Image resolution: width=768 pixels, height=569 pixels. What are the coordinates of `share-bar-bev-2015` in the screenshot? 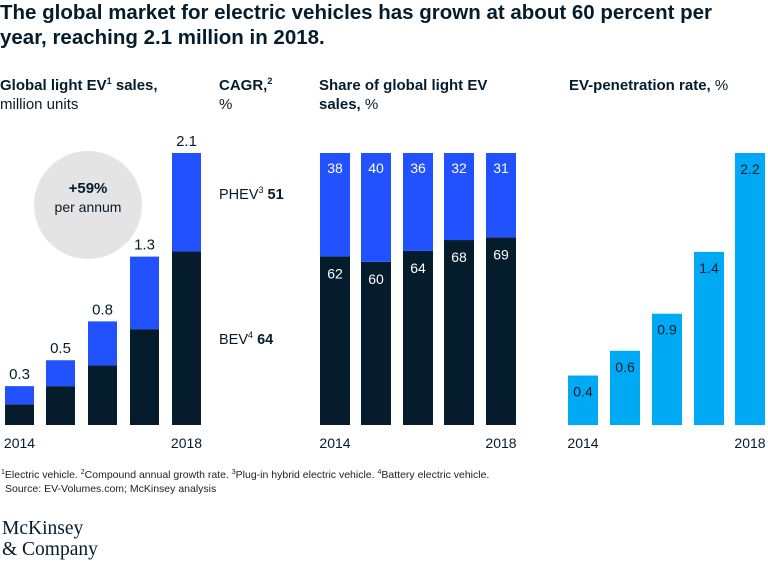 It's located at (376, 343).